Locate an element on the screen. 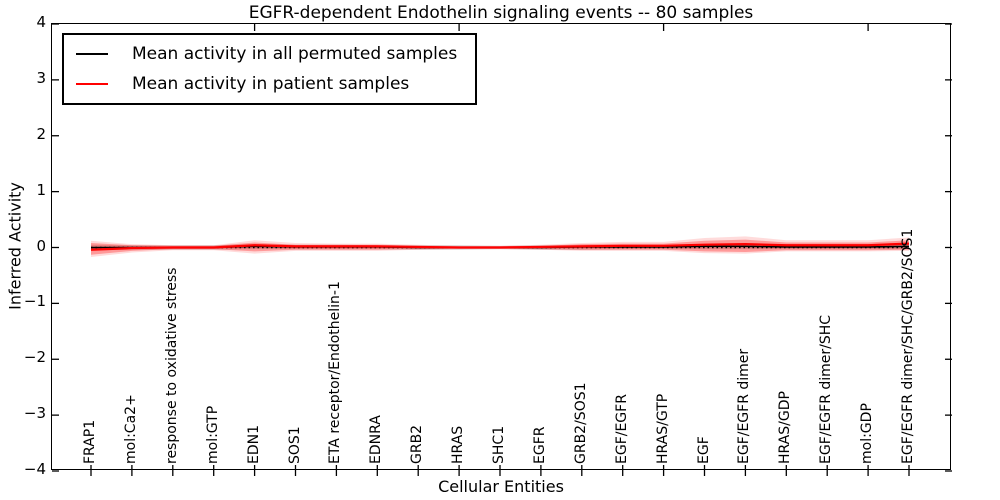 The width and height of the screenshot is (1000, 500). x-category-label: mol:GDP is located at coordinates (867, 433).